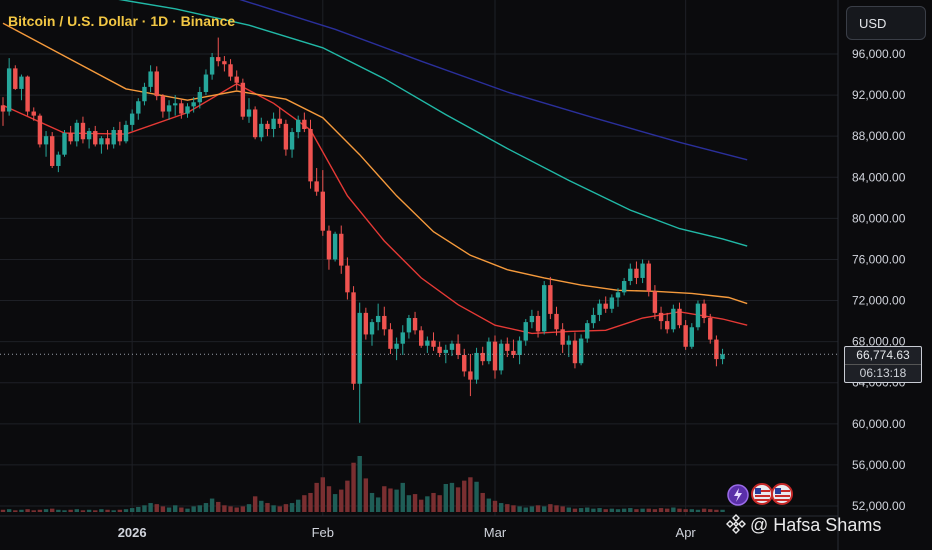 The width and height of the screenshot is (932, 550). What do you see at coordinates (407, 532) in the screenshot?
I see `time-axis: 2026 Feb Mar Apr` at bounding box center [407, 532].